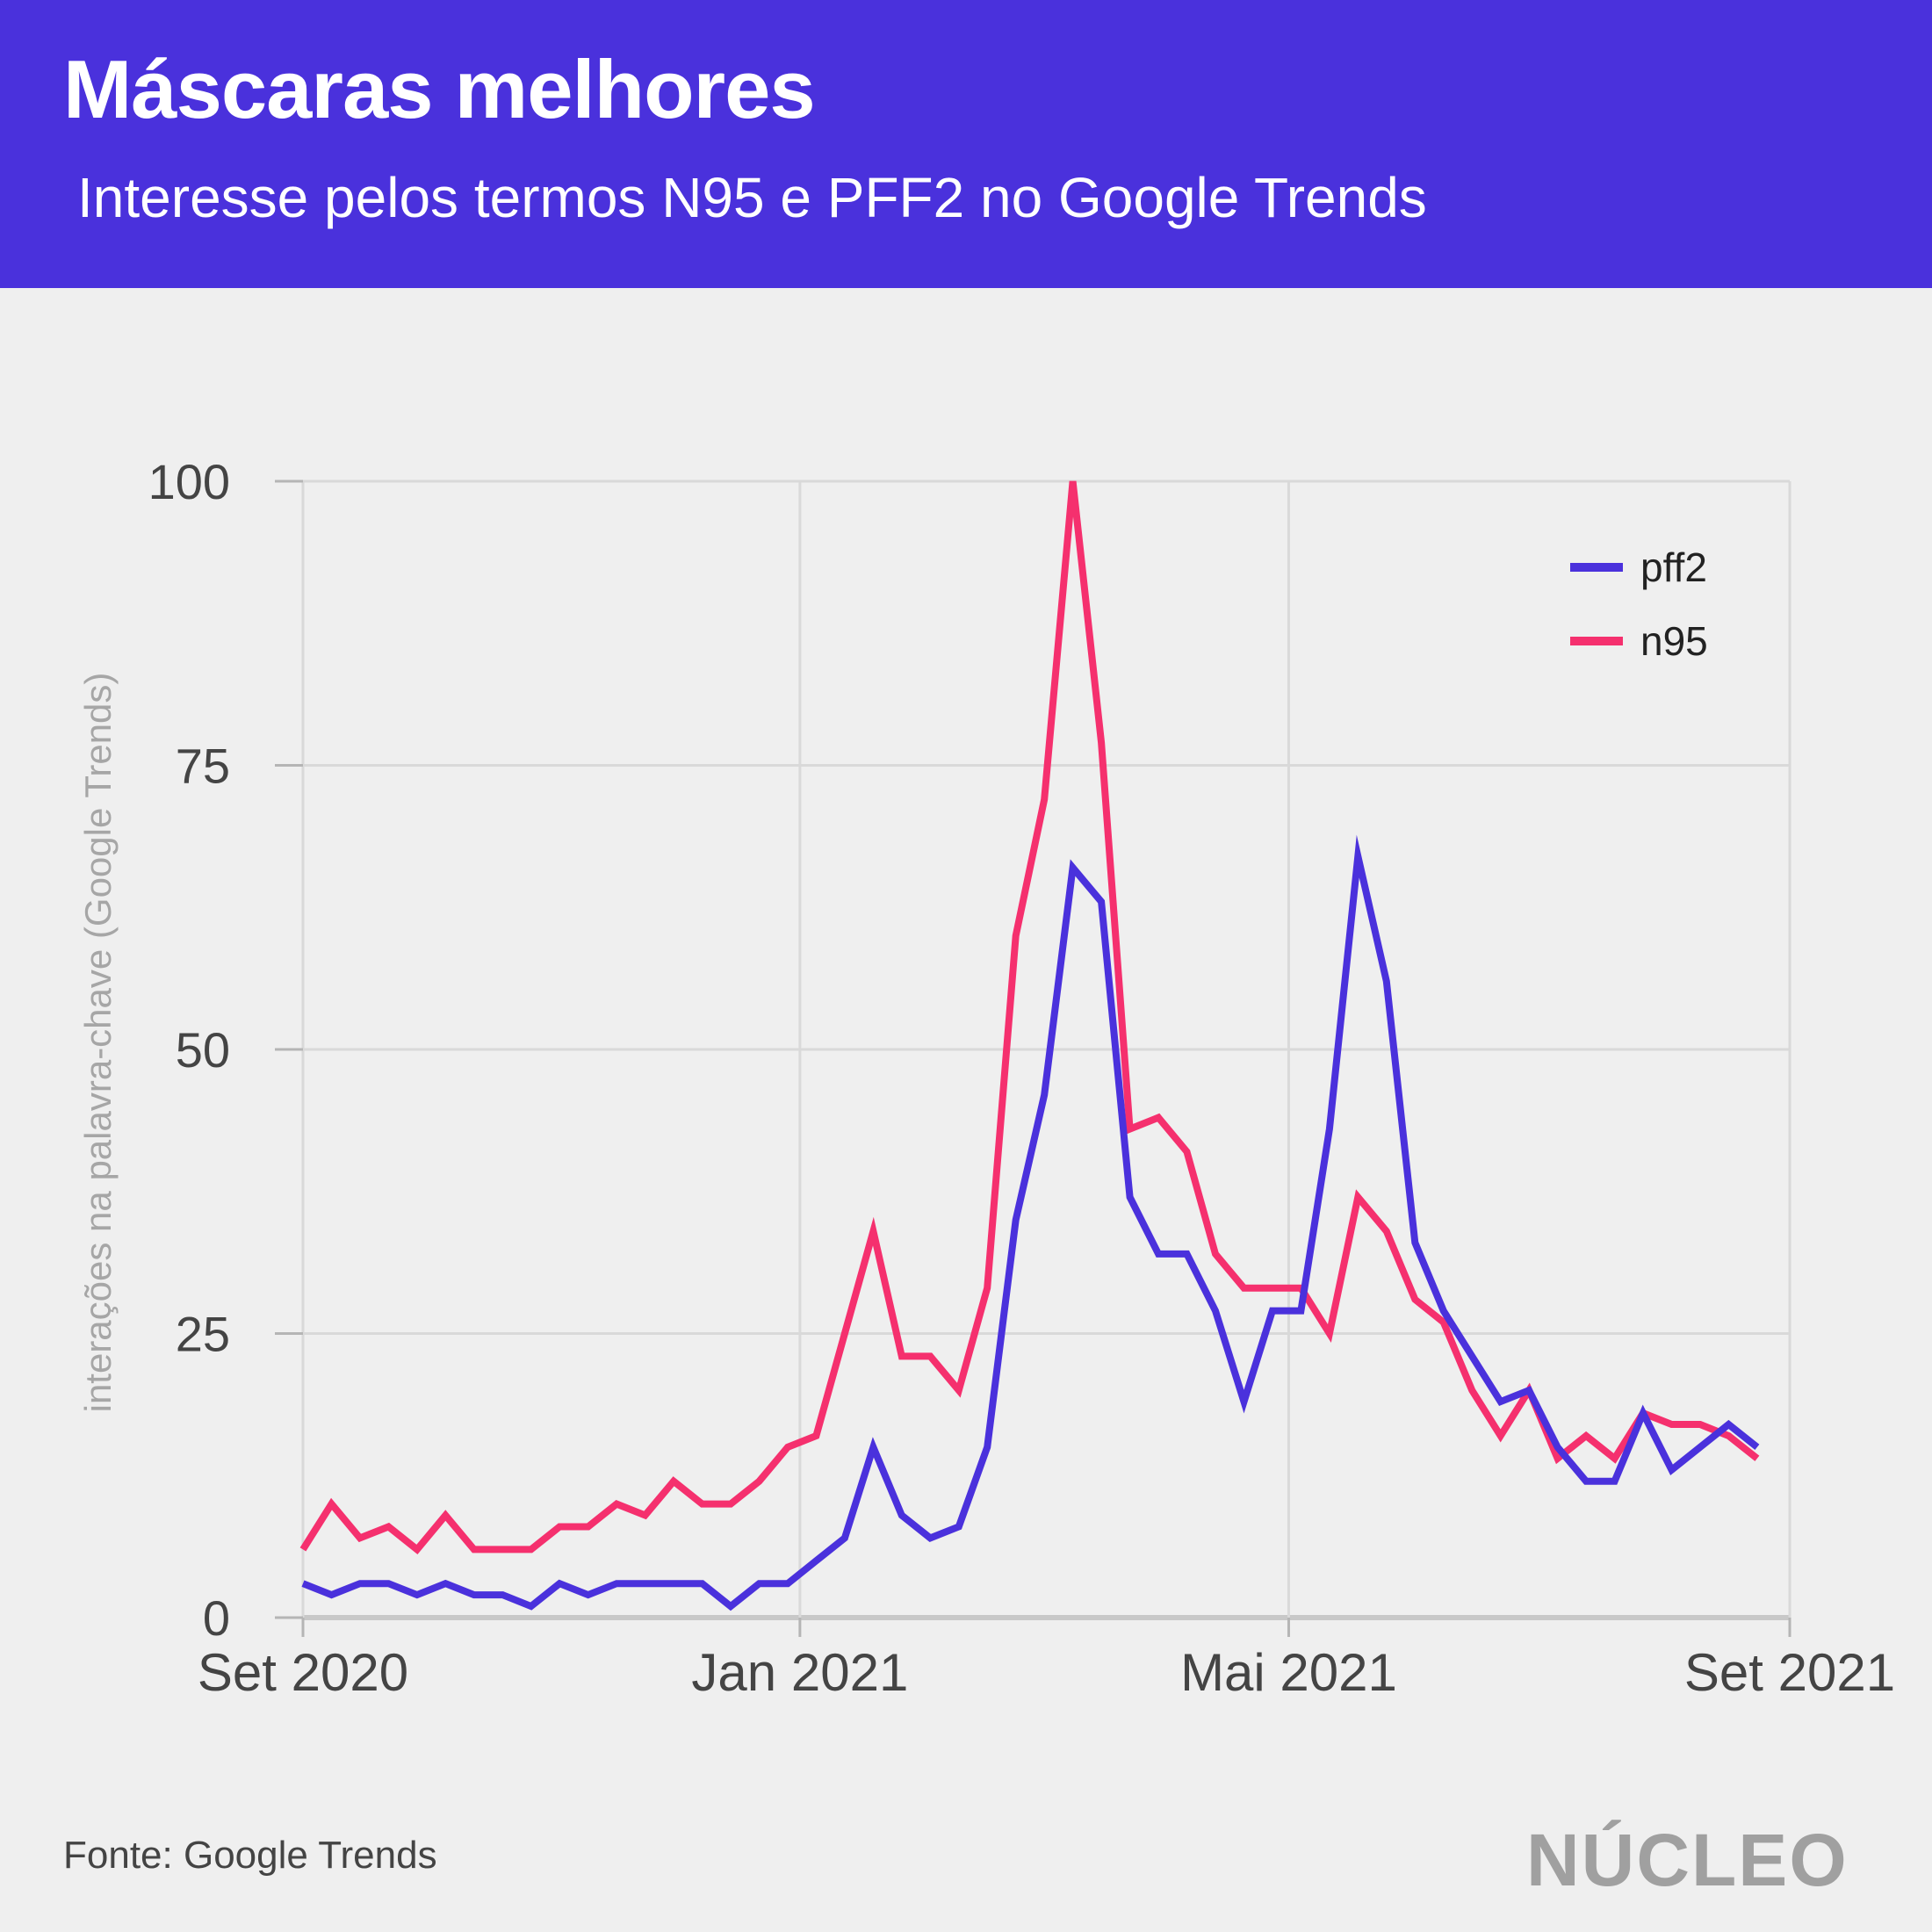 The image size is (1932, 1932). Describe the element at coordinates (203, 1050) in the screenshot. I see `y-tick-label: 50` at that location.